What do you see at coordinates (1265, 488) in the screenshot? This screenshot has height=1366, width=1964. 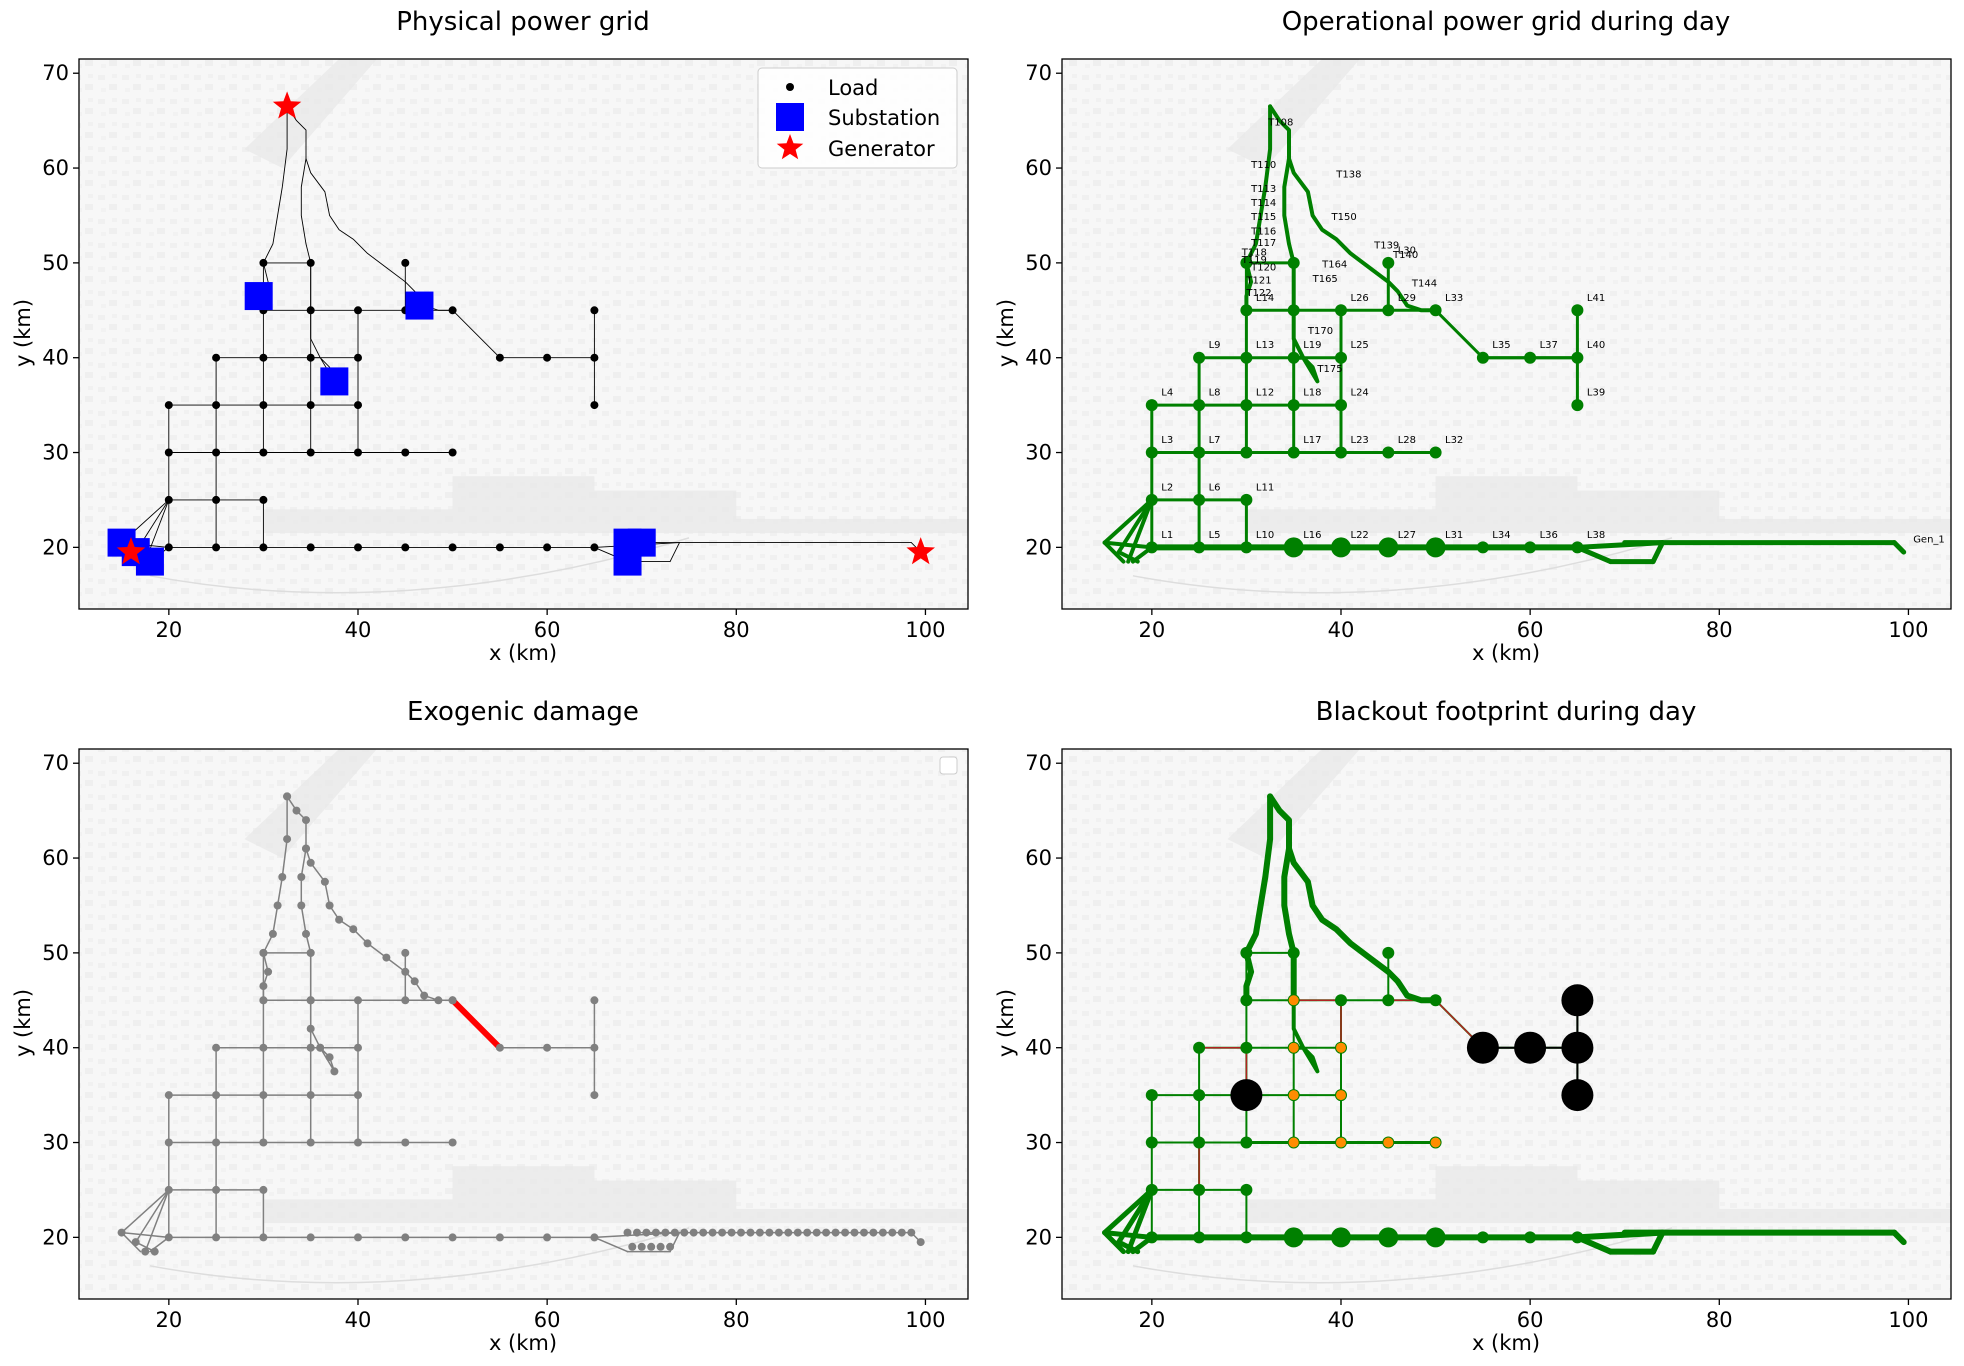 I see `node-label: L11` at bounding box center [1265, 488].